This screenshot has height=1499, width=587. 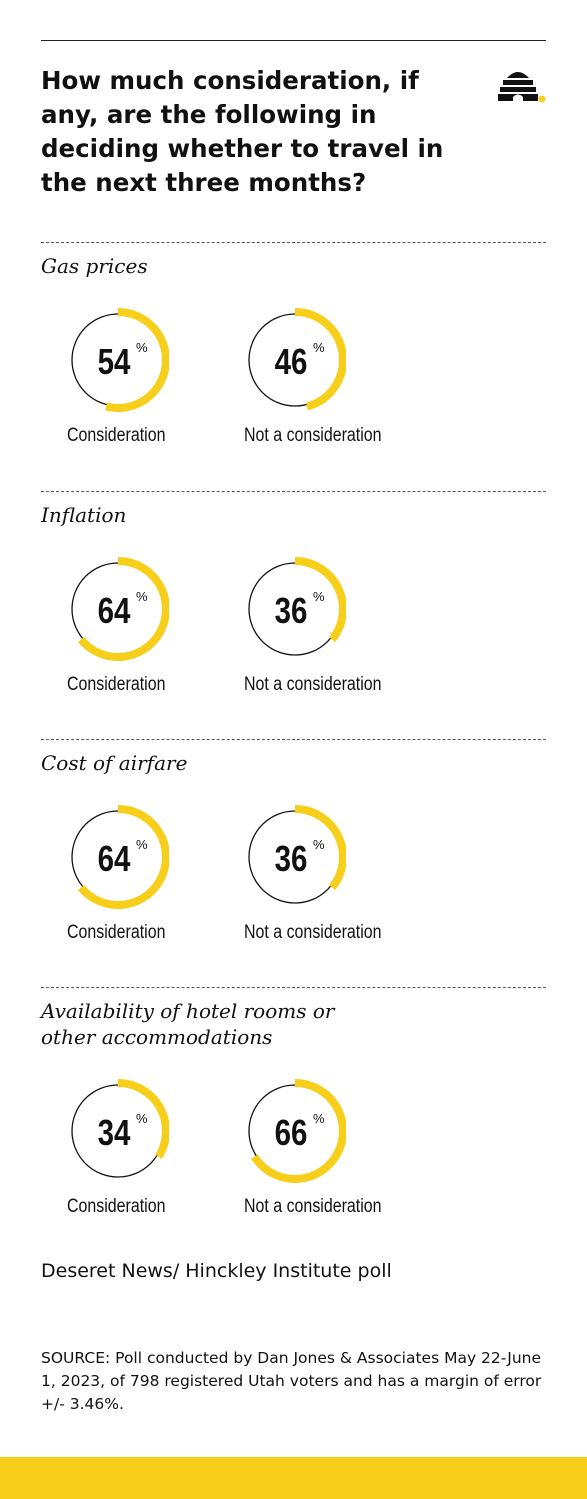 I want to click on donut-metric: 66% Not a consideration, so click(x=326, y=1157).